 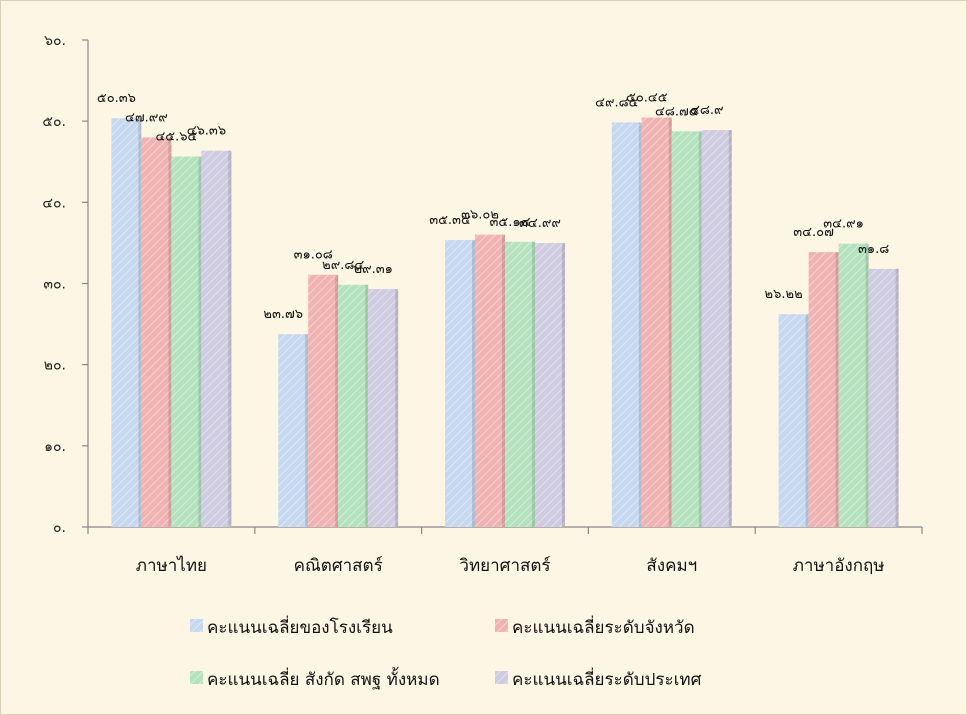 I want to click on data-label: ๓๔.๙๙, so click(x=540, y=223).